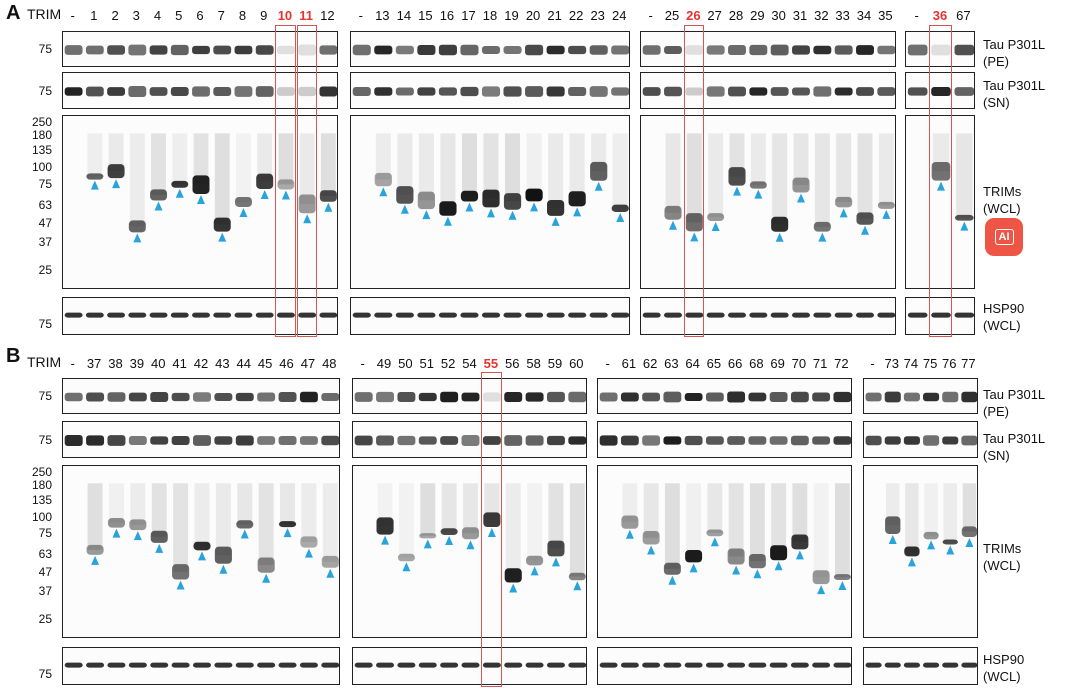 Image resolution: width=1080 pixels, height=695 pixels. Describe the element at coordinates (45, 591) in the screenshot. I see `mw-marker: 37` at that location.